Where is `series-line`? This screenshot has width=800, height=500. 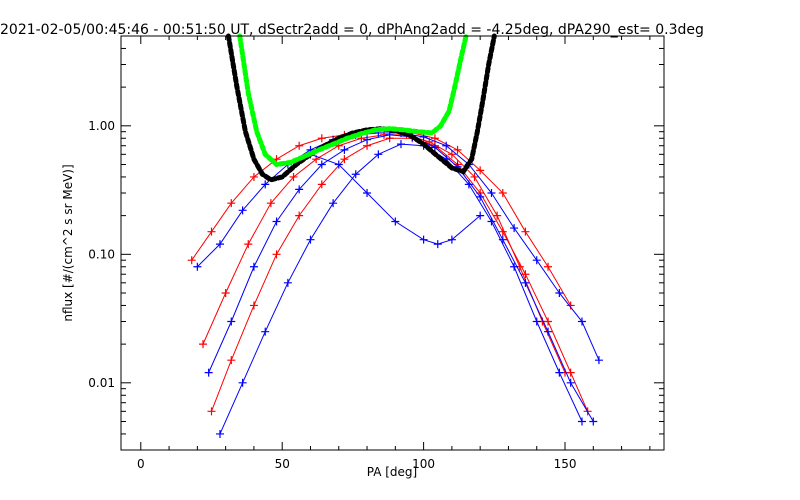
series-line is located at coordinates (395, 199).